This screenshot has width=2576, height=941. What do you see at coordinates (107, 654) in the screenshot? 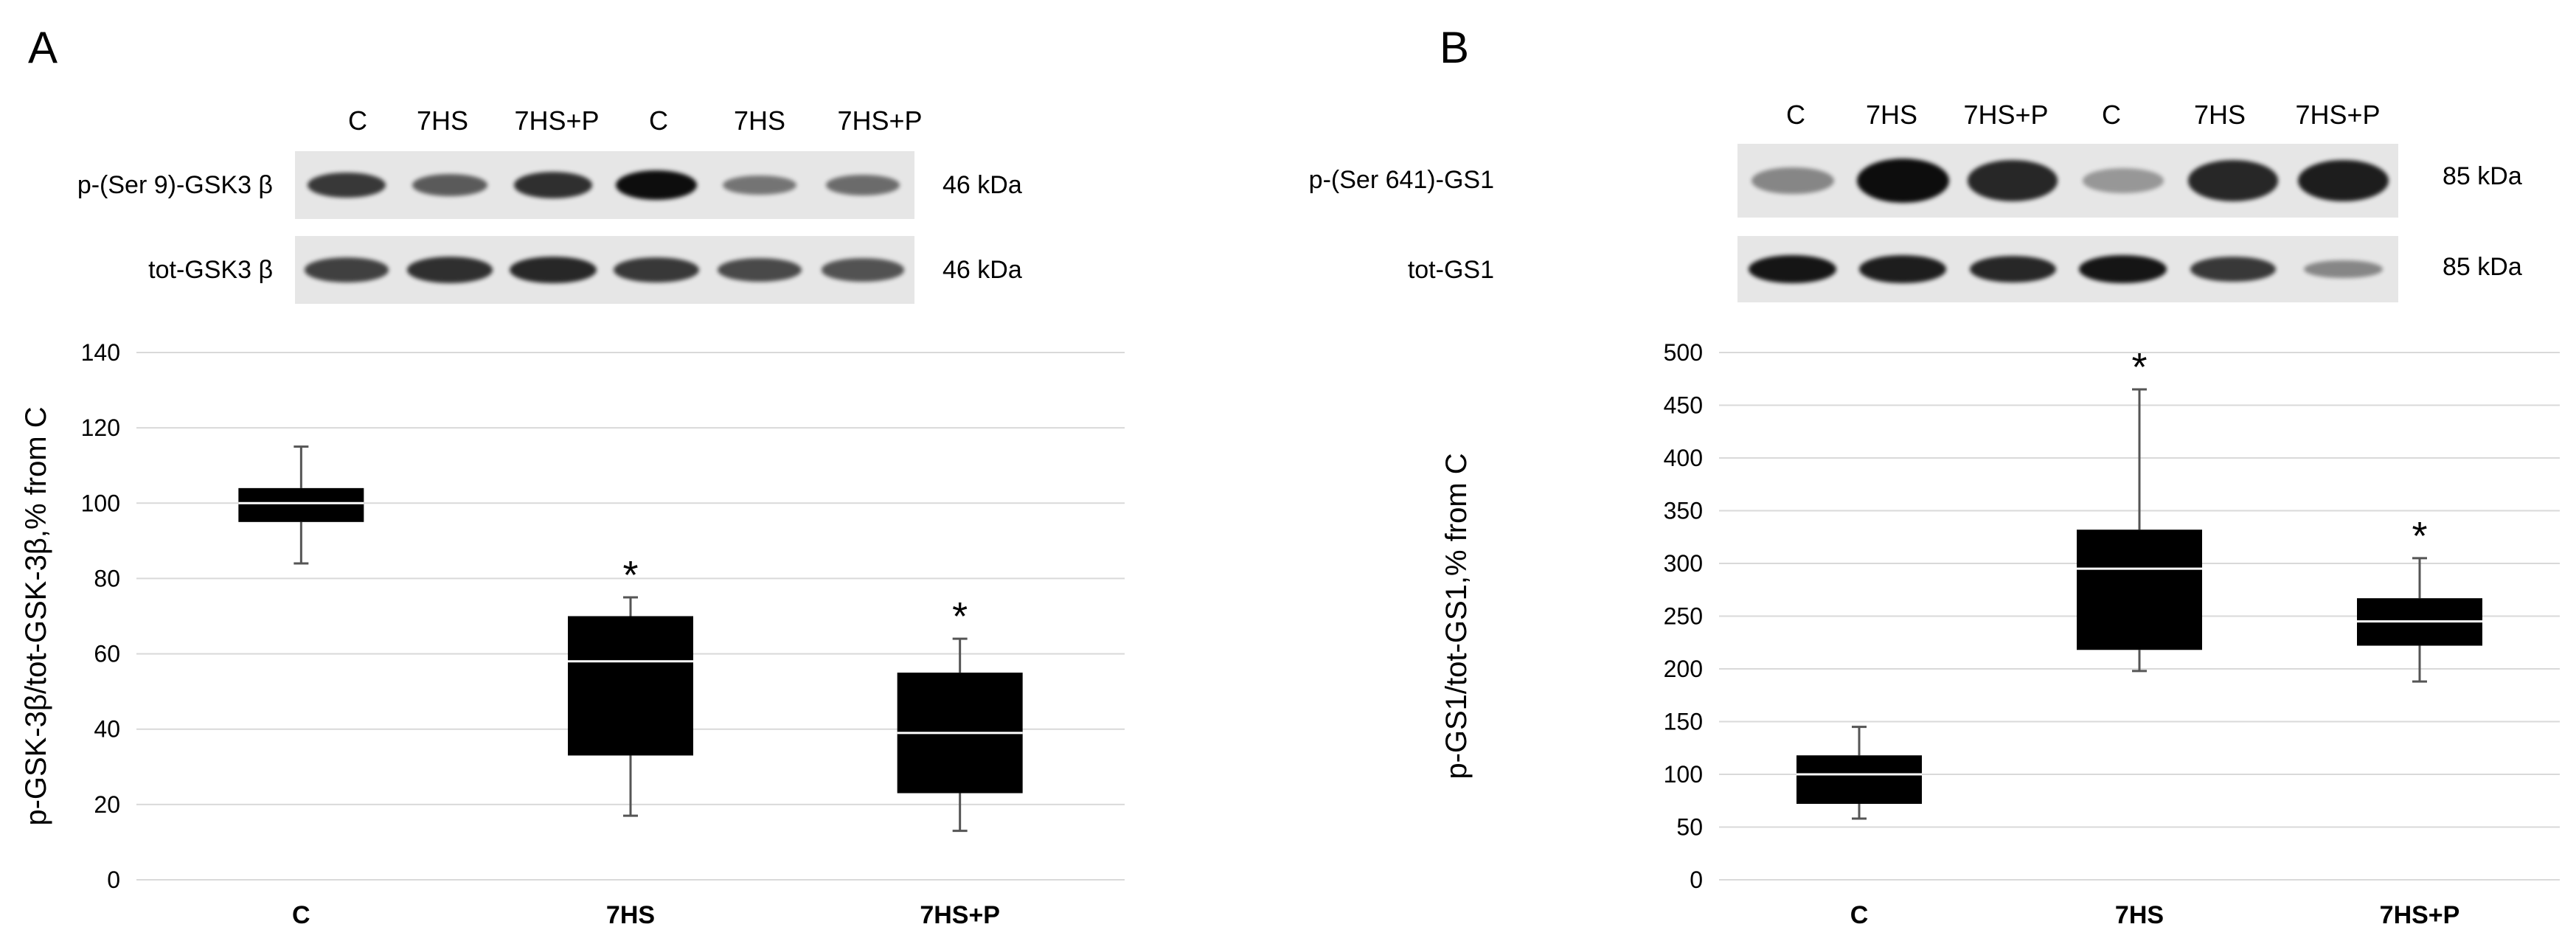
I see `y-tick-label: 60` at bounding box center [107, 654].